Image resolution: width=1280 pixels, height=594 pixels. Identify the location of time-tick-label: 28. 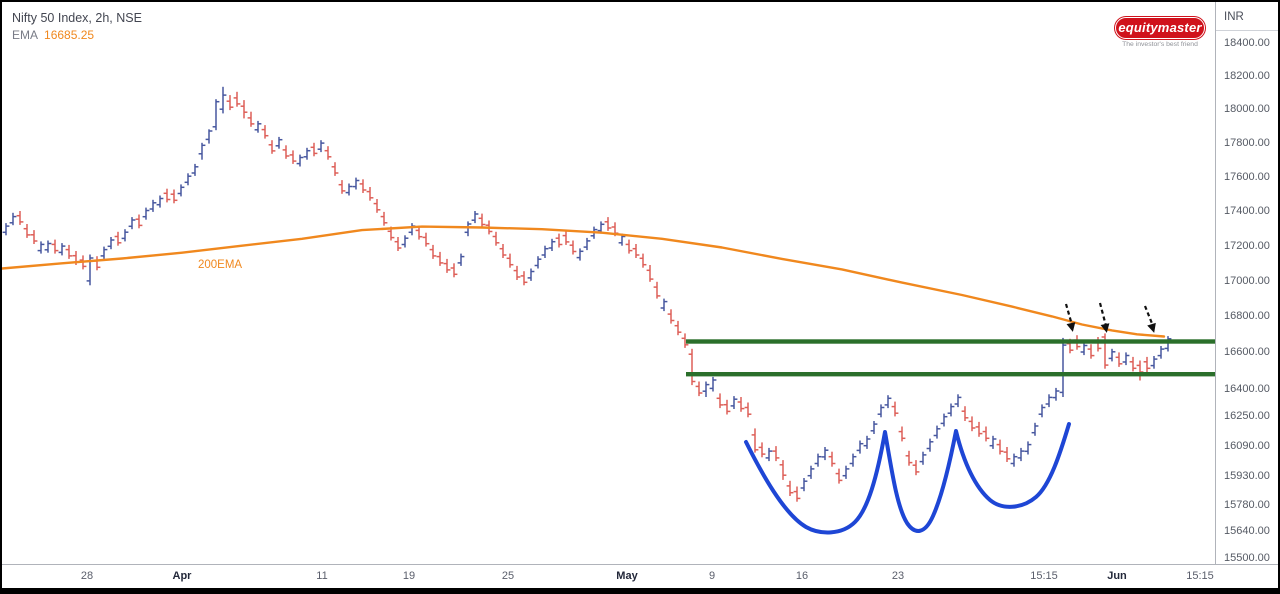
(87, 576).